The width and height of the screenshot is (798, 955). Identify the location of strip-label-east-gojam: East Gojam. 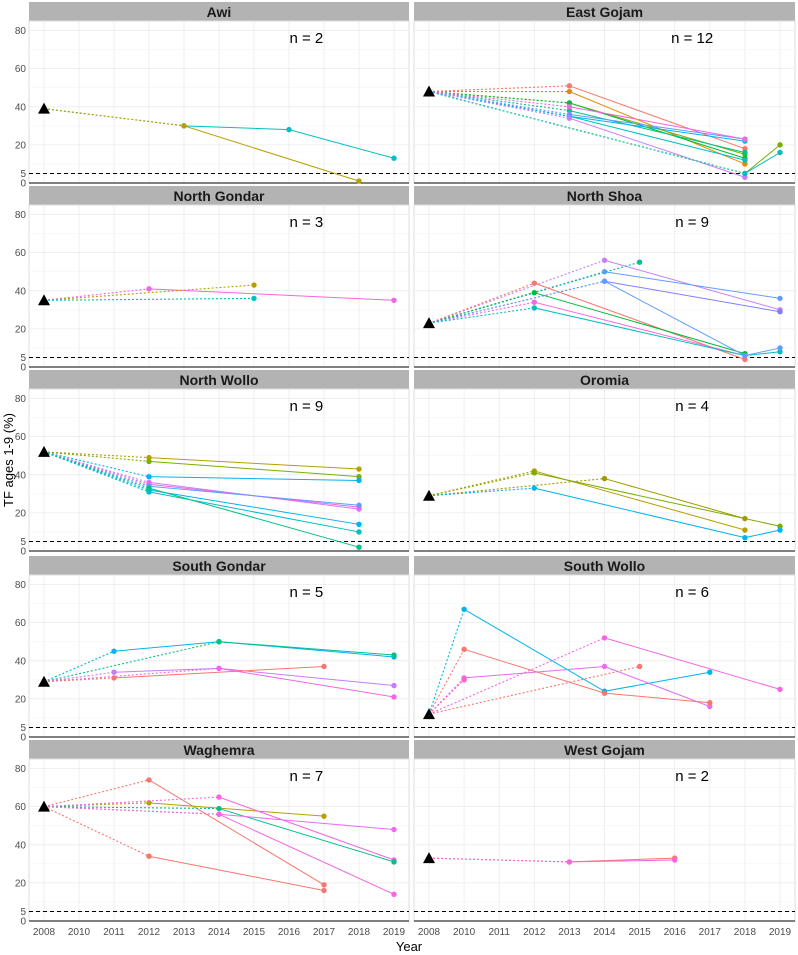
(604, 12).